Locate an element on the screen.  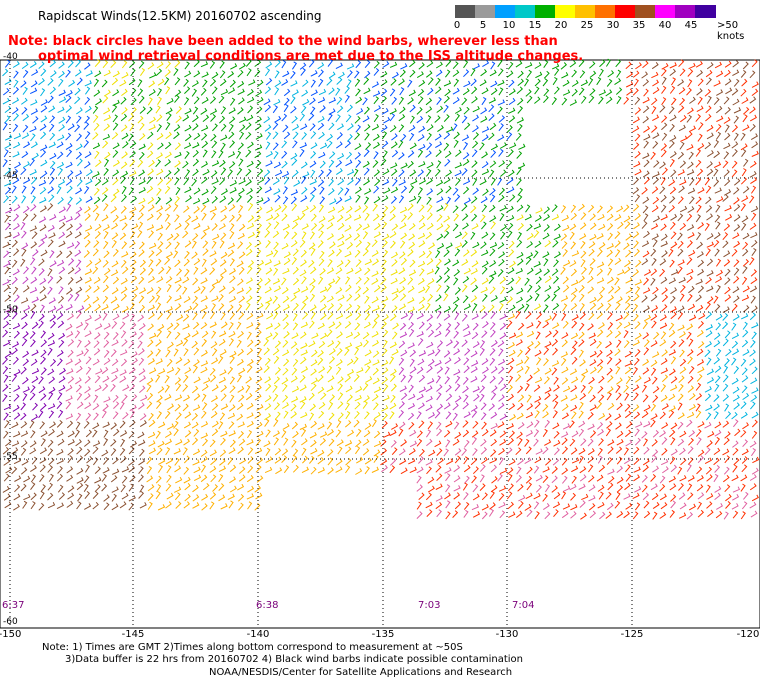
longitude-label: -120 is located at coordinates (748, 634).